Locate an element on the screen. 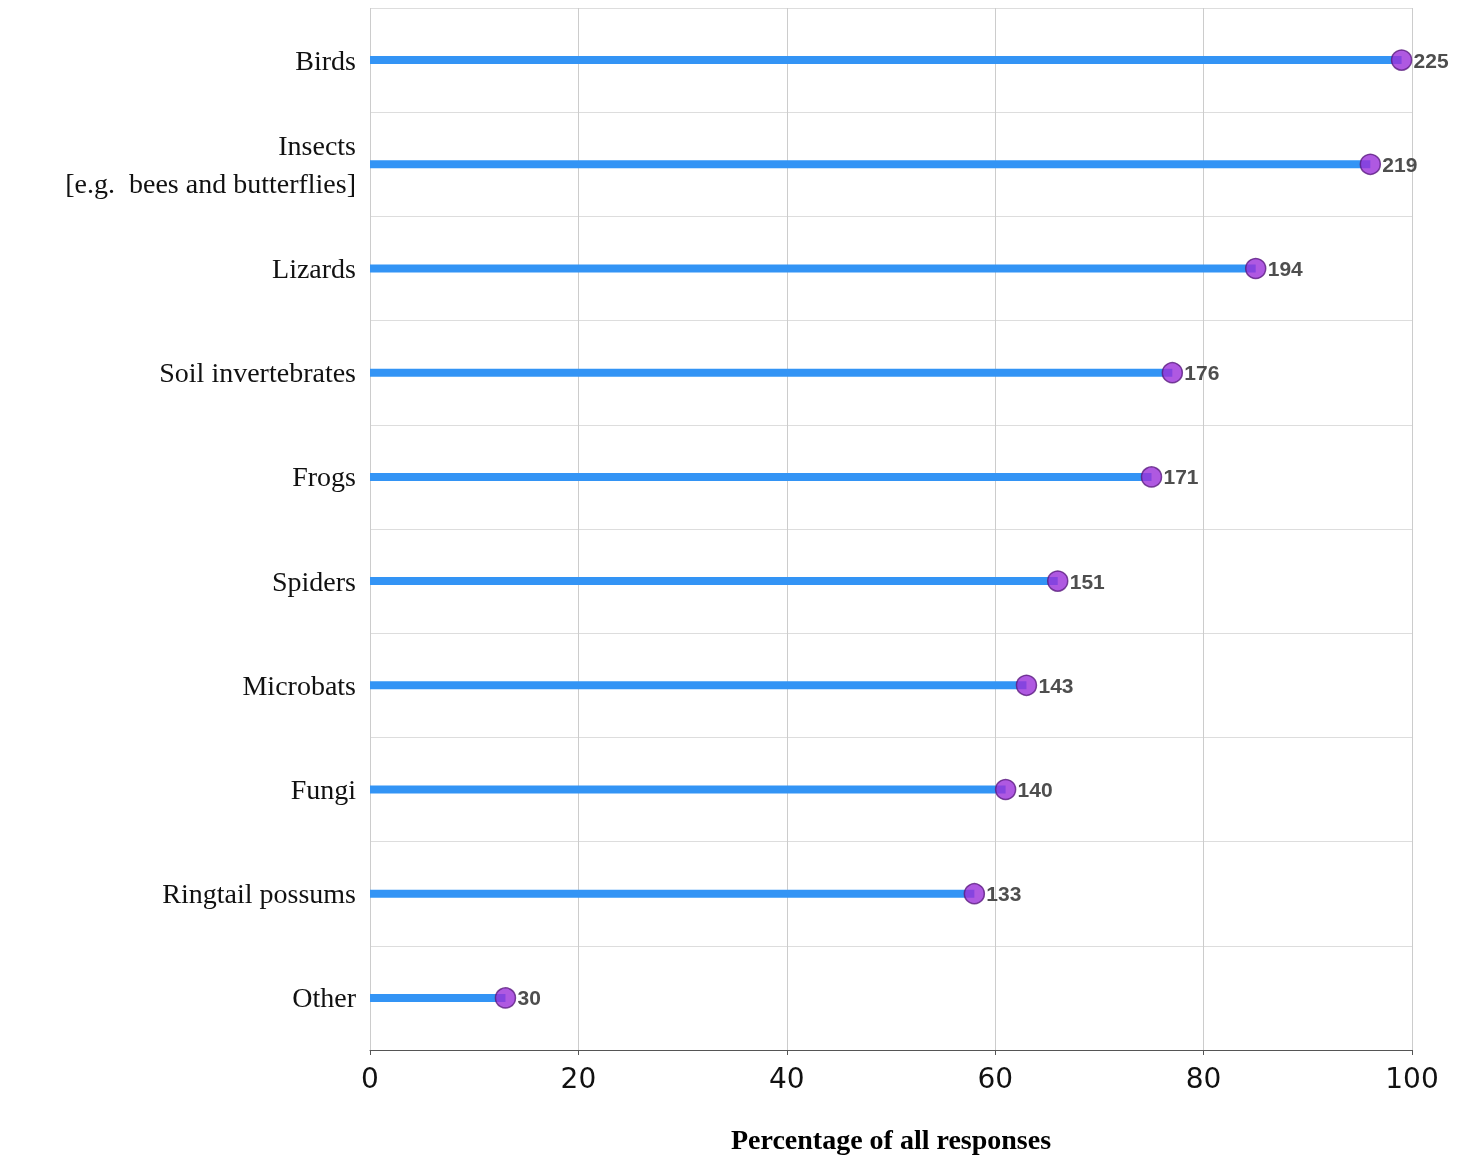  y-tick-label: Birds is located at coordinates (325, 60).